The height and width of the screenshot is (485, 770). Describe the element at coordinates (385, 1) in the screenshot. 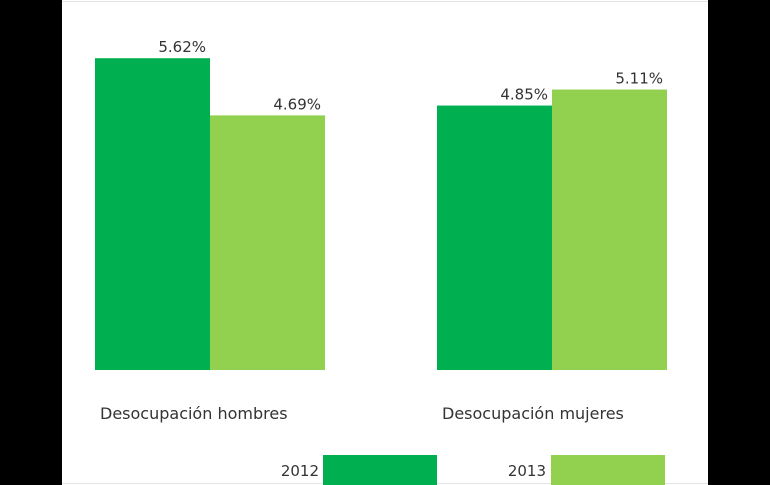

I see `top-divider` at that location.